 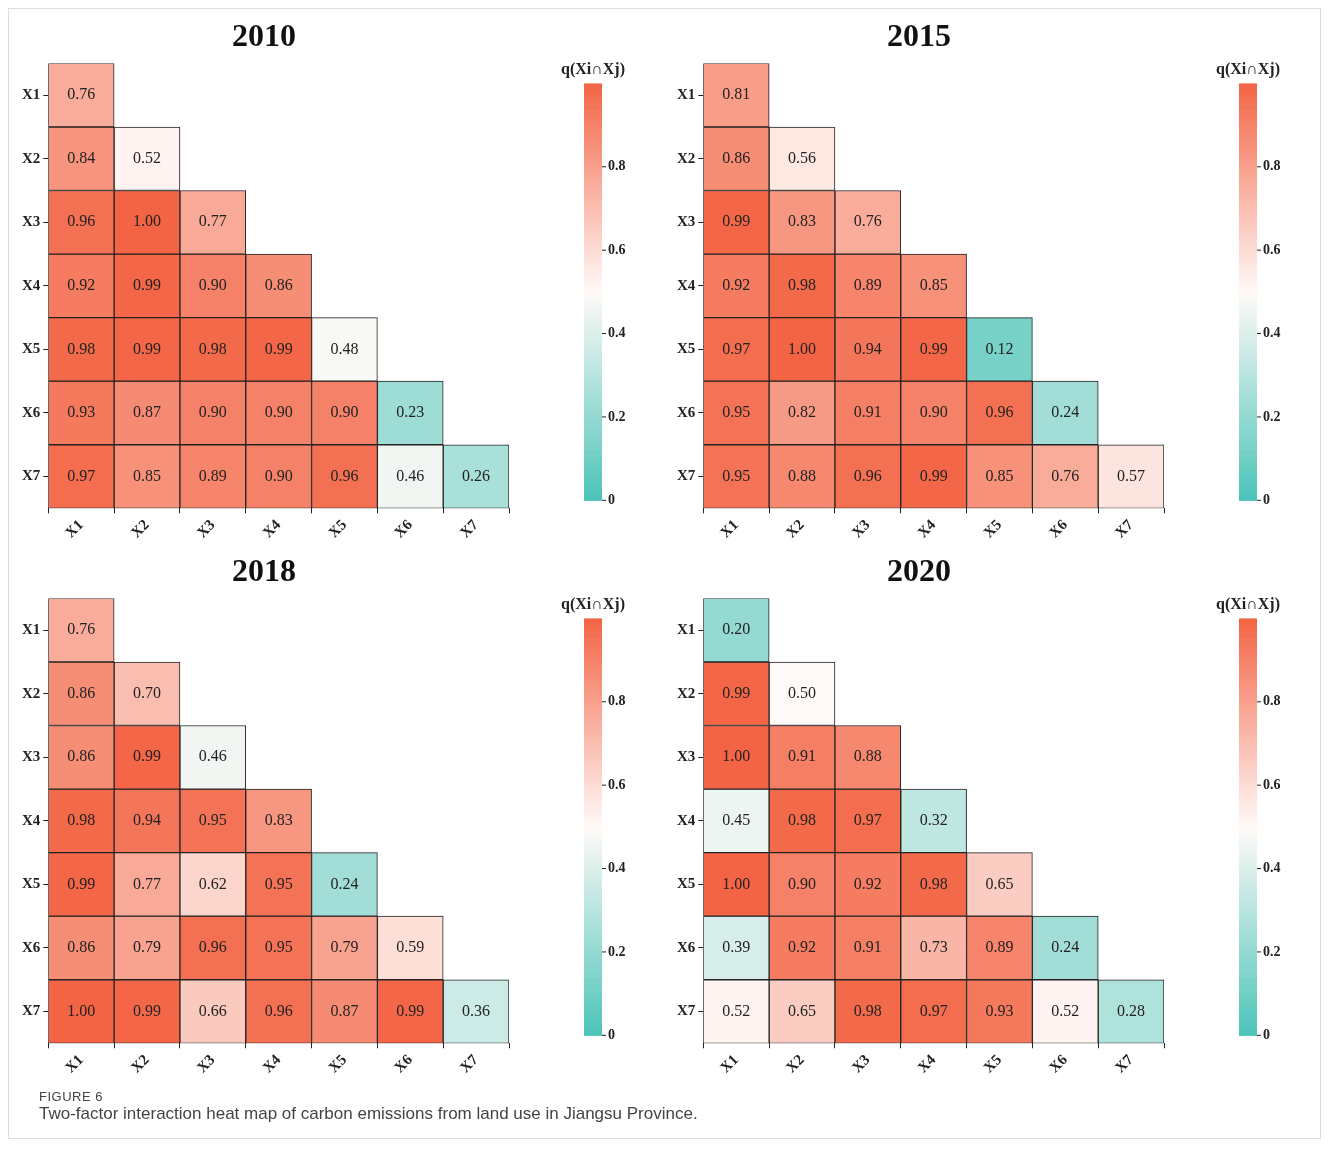 What do you see at coordinates (212, 1010) in the screenshot?
I see `data-label: 0.66` at bounding box center [212, 1010].